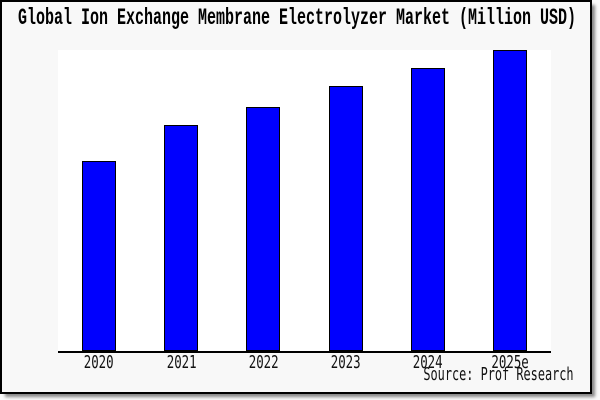 Image resolution: width=600 pixels, height=400 pixels. I want to click on x-axis-label-2025e: 2025e, so click(510, 362).